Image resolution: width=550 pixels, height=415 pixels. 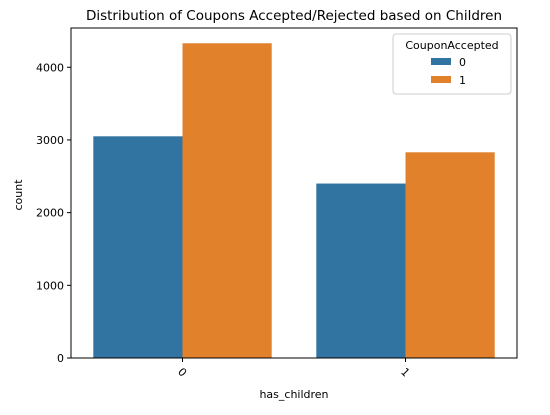 What do you see at coordinates (60, 358) in the screenshot?
I see `y-tick-label: 0` at bounding box center [60, 358].